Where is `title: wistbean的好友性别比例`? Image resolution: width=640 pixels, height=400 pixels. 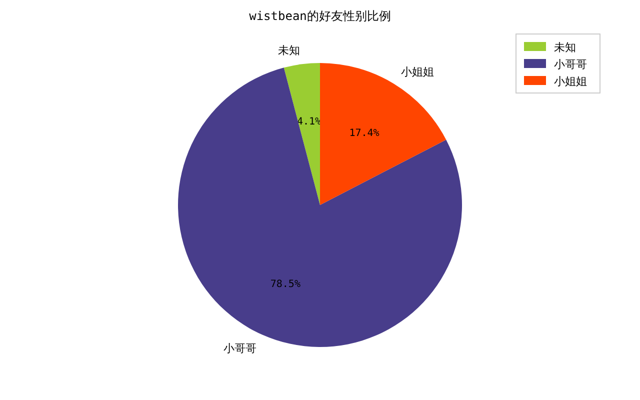
title: wistbean的好友性别比例 is located at coordinates (320, 16).